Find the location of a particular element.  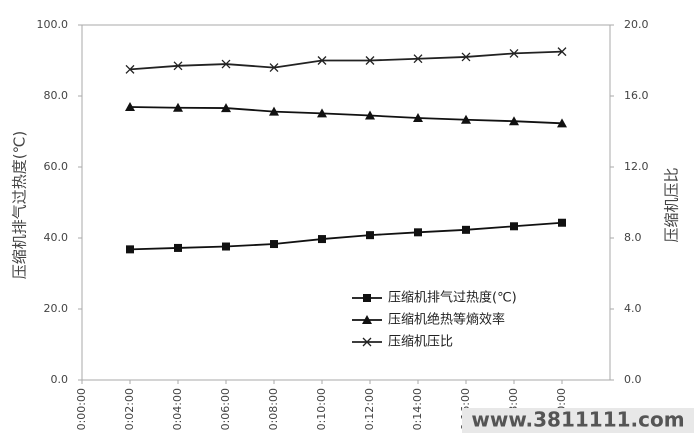

x-tick-label: 0:14:00 is located at coordinates (417, 409).